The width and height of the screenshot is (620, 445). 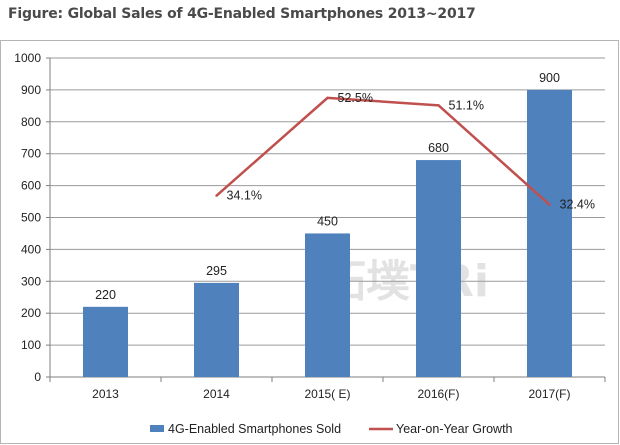 What do you see at coordinates (549, 394) in the screenshot?
I see `x-tick-label: 2017(F)` at bounding box center [549, 394].